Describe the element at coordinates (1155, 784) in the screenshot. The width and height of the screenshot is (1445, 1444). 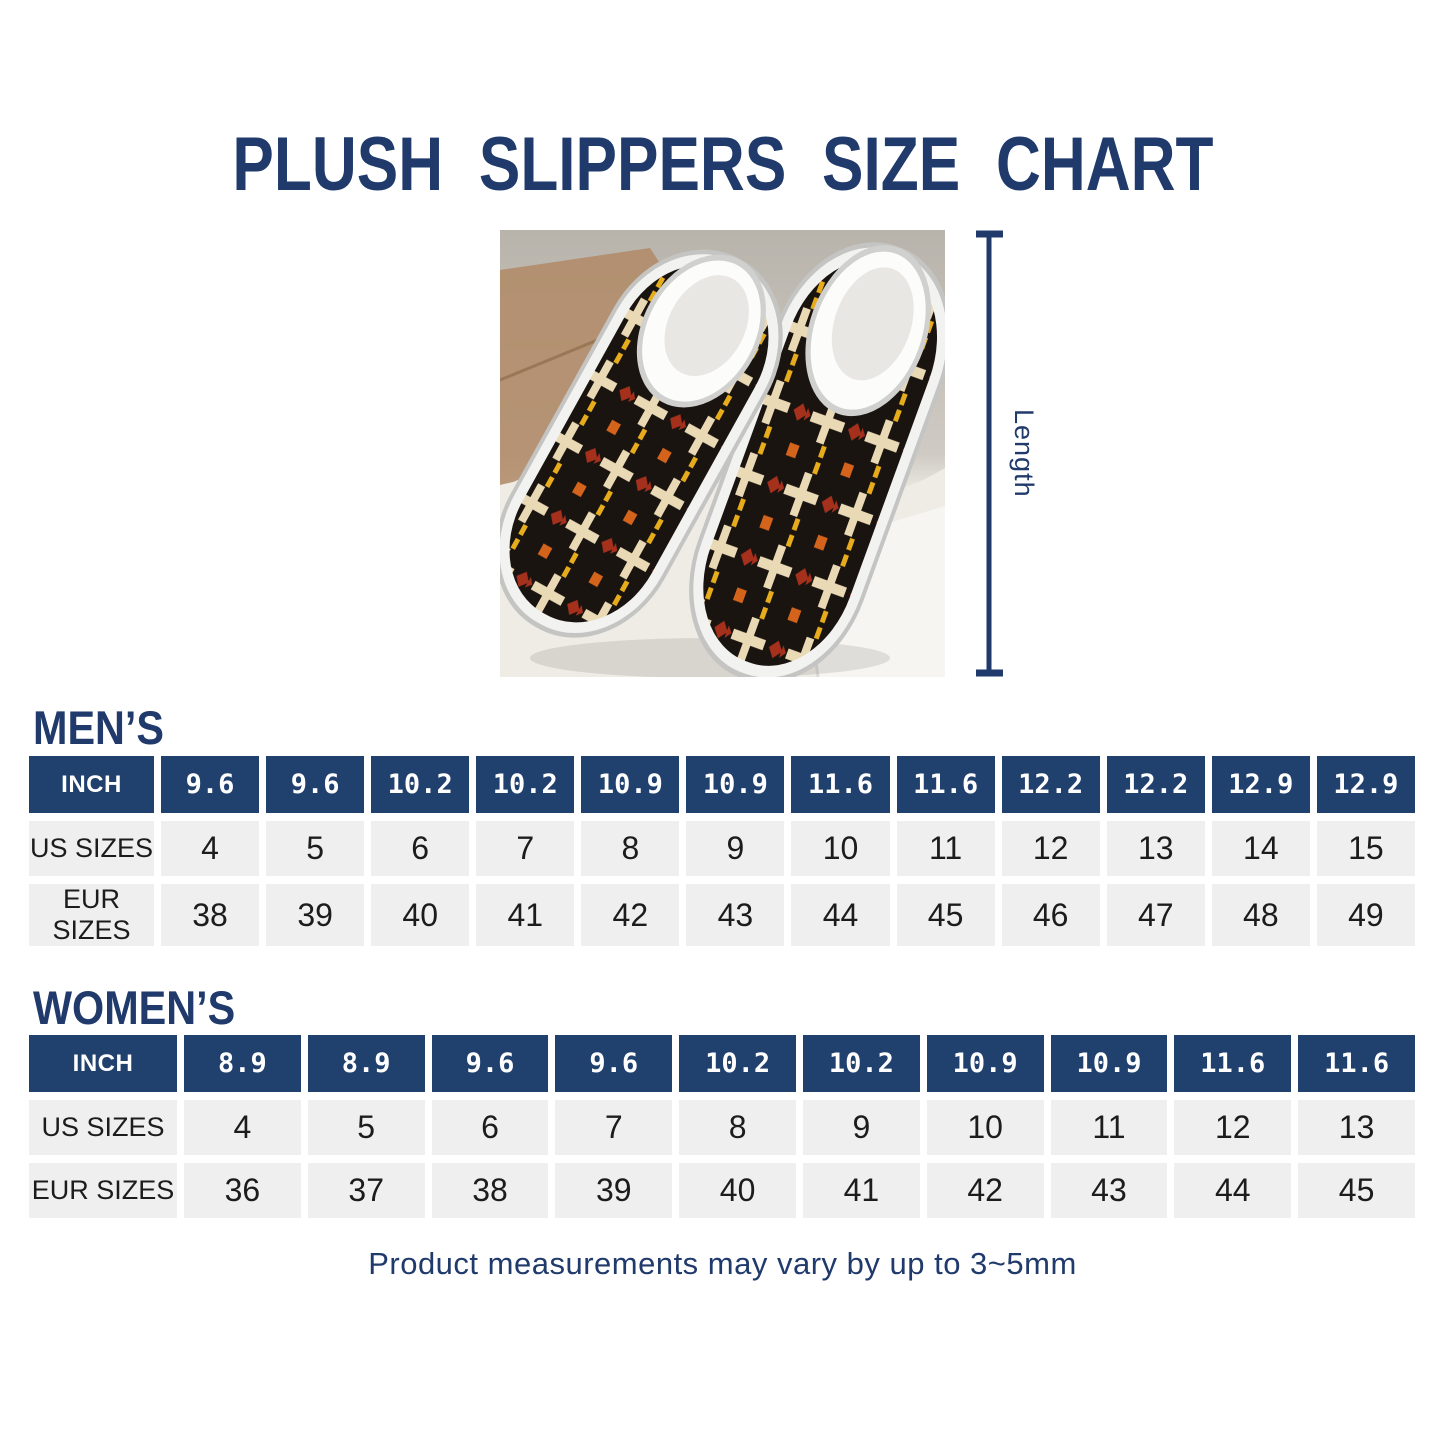
I see `mens-inch-value-9: 12.2` at that location.